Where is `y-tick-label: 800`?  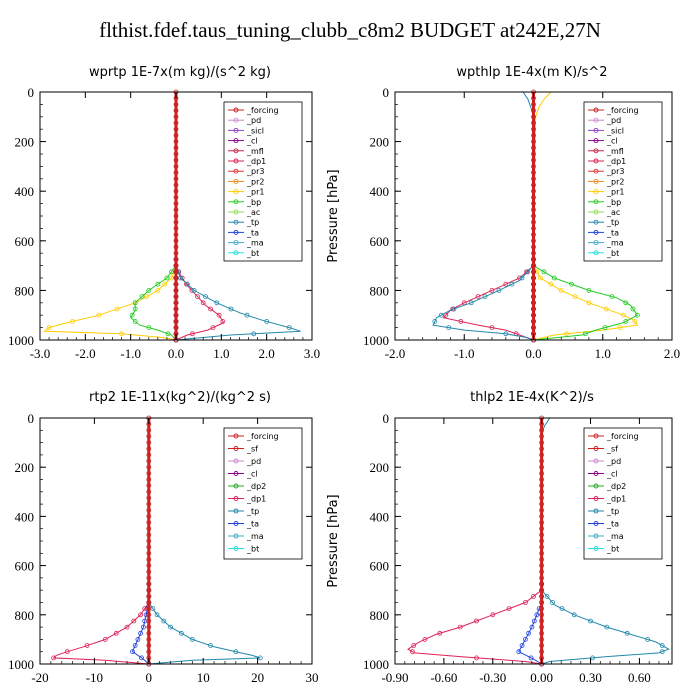
y-tick-label: 800 is located at coordinates (25, 290).